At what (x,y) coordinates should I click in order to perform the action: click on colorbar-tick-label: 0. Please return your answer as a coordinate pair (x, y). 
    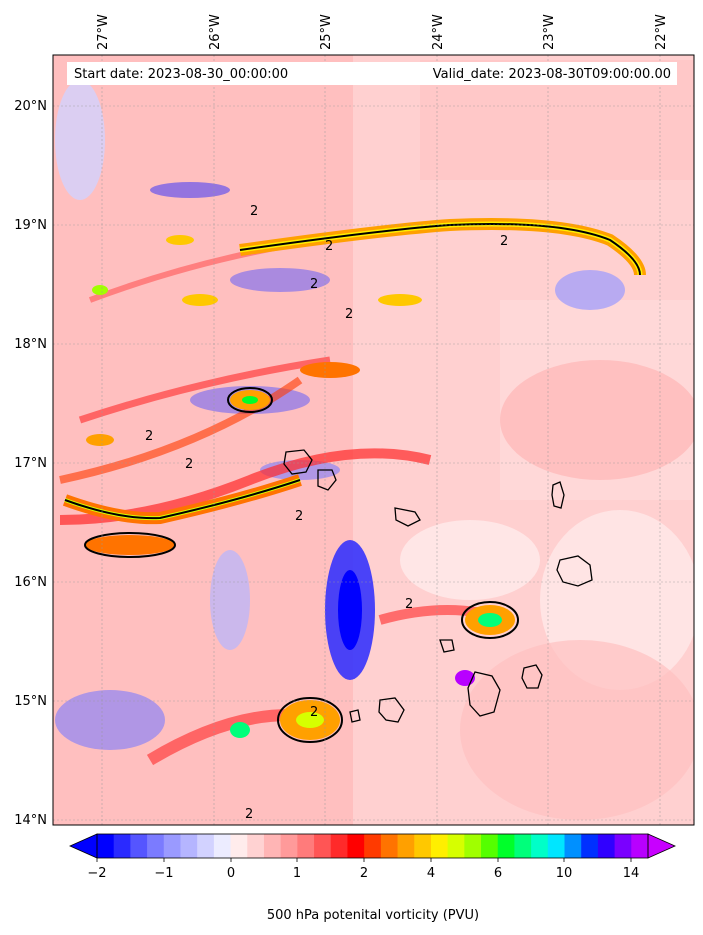
    Looking at the image, I should click on (231, 873).